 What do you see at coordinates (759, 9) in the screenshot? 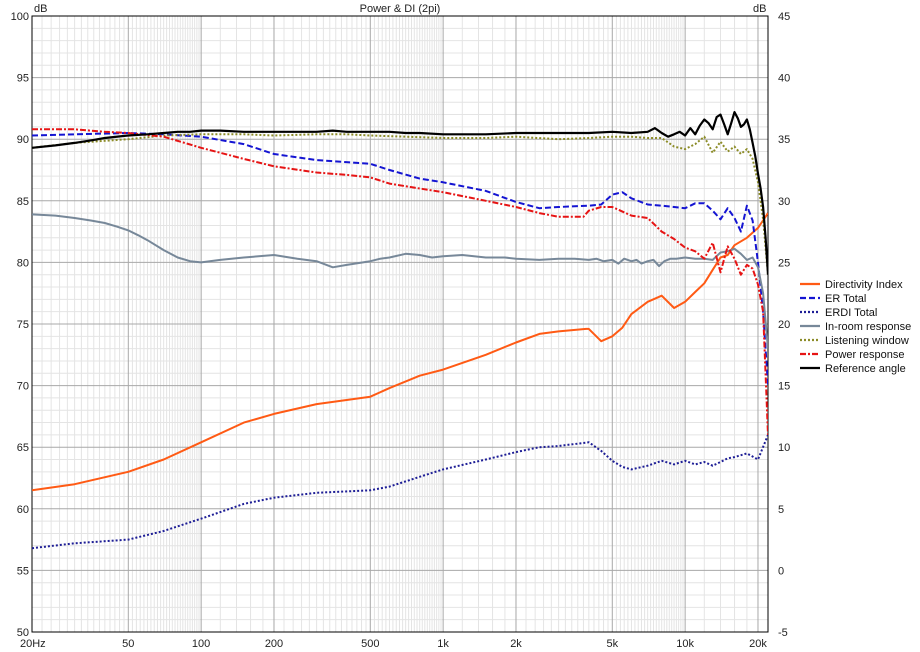
I see `y-right-axis-label: dB` at bounding box center [759, 9].